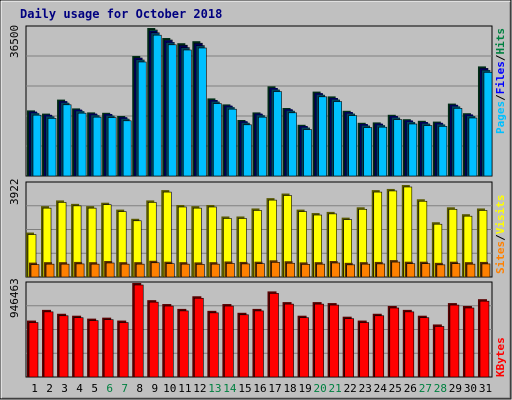  What do you see at coordinates (395, 388) in the screenshot?
I see `x-label-day-25: 25` at bounding box center [395, 388].